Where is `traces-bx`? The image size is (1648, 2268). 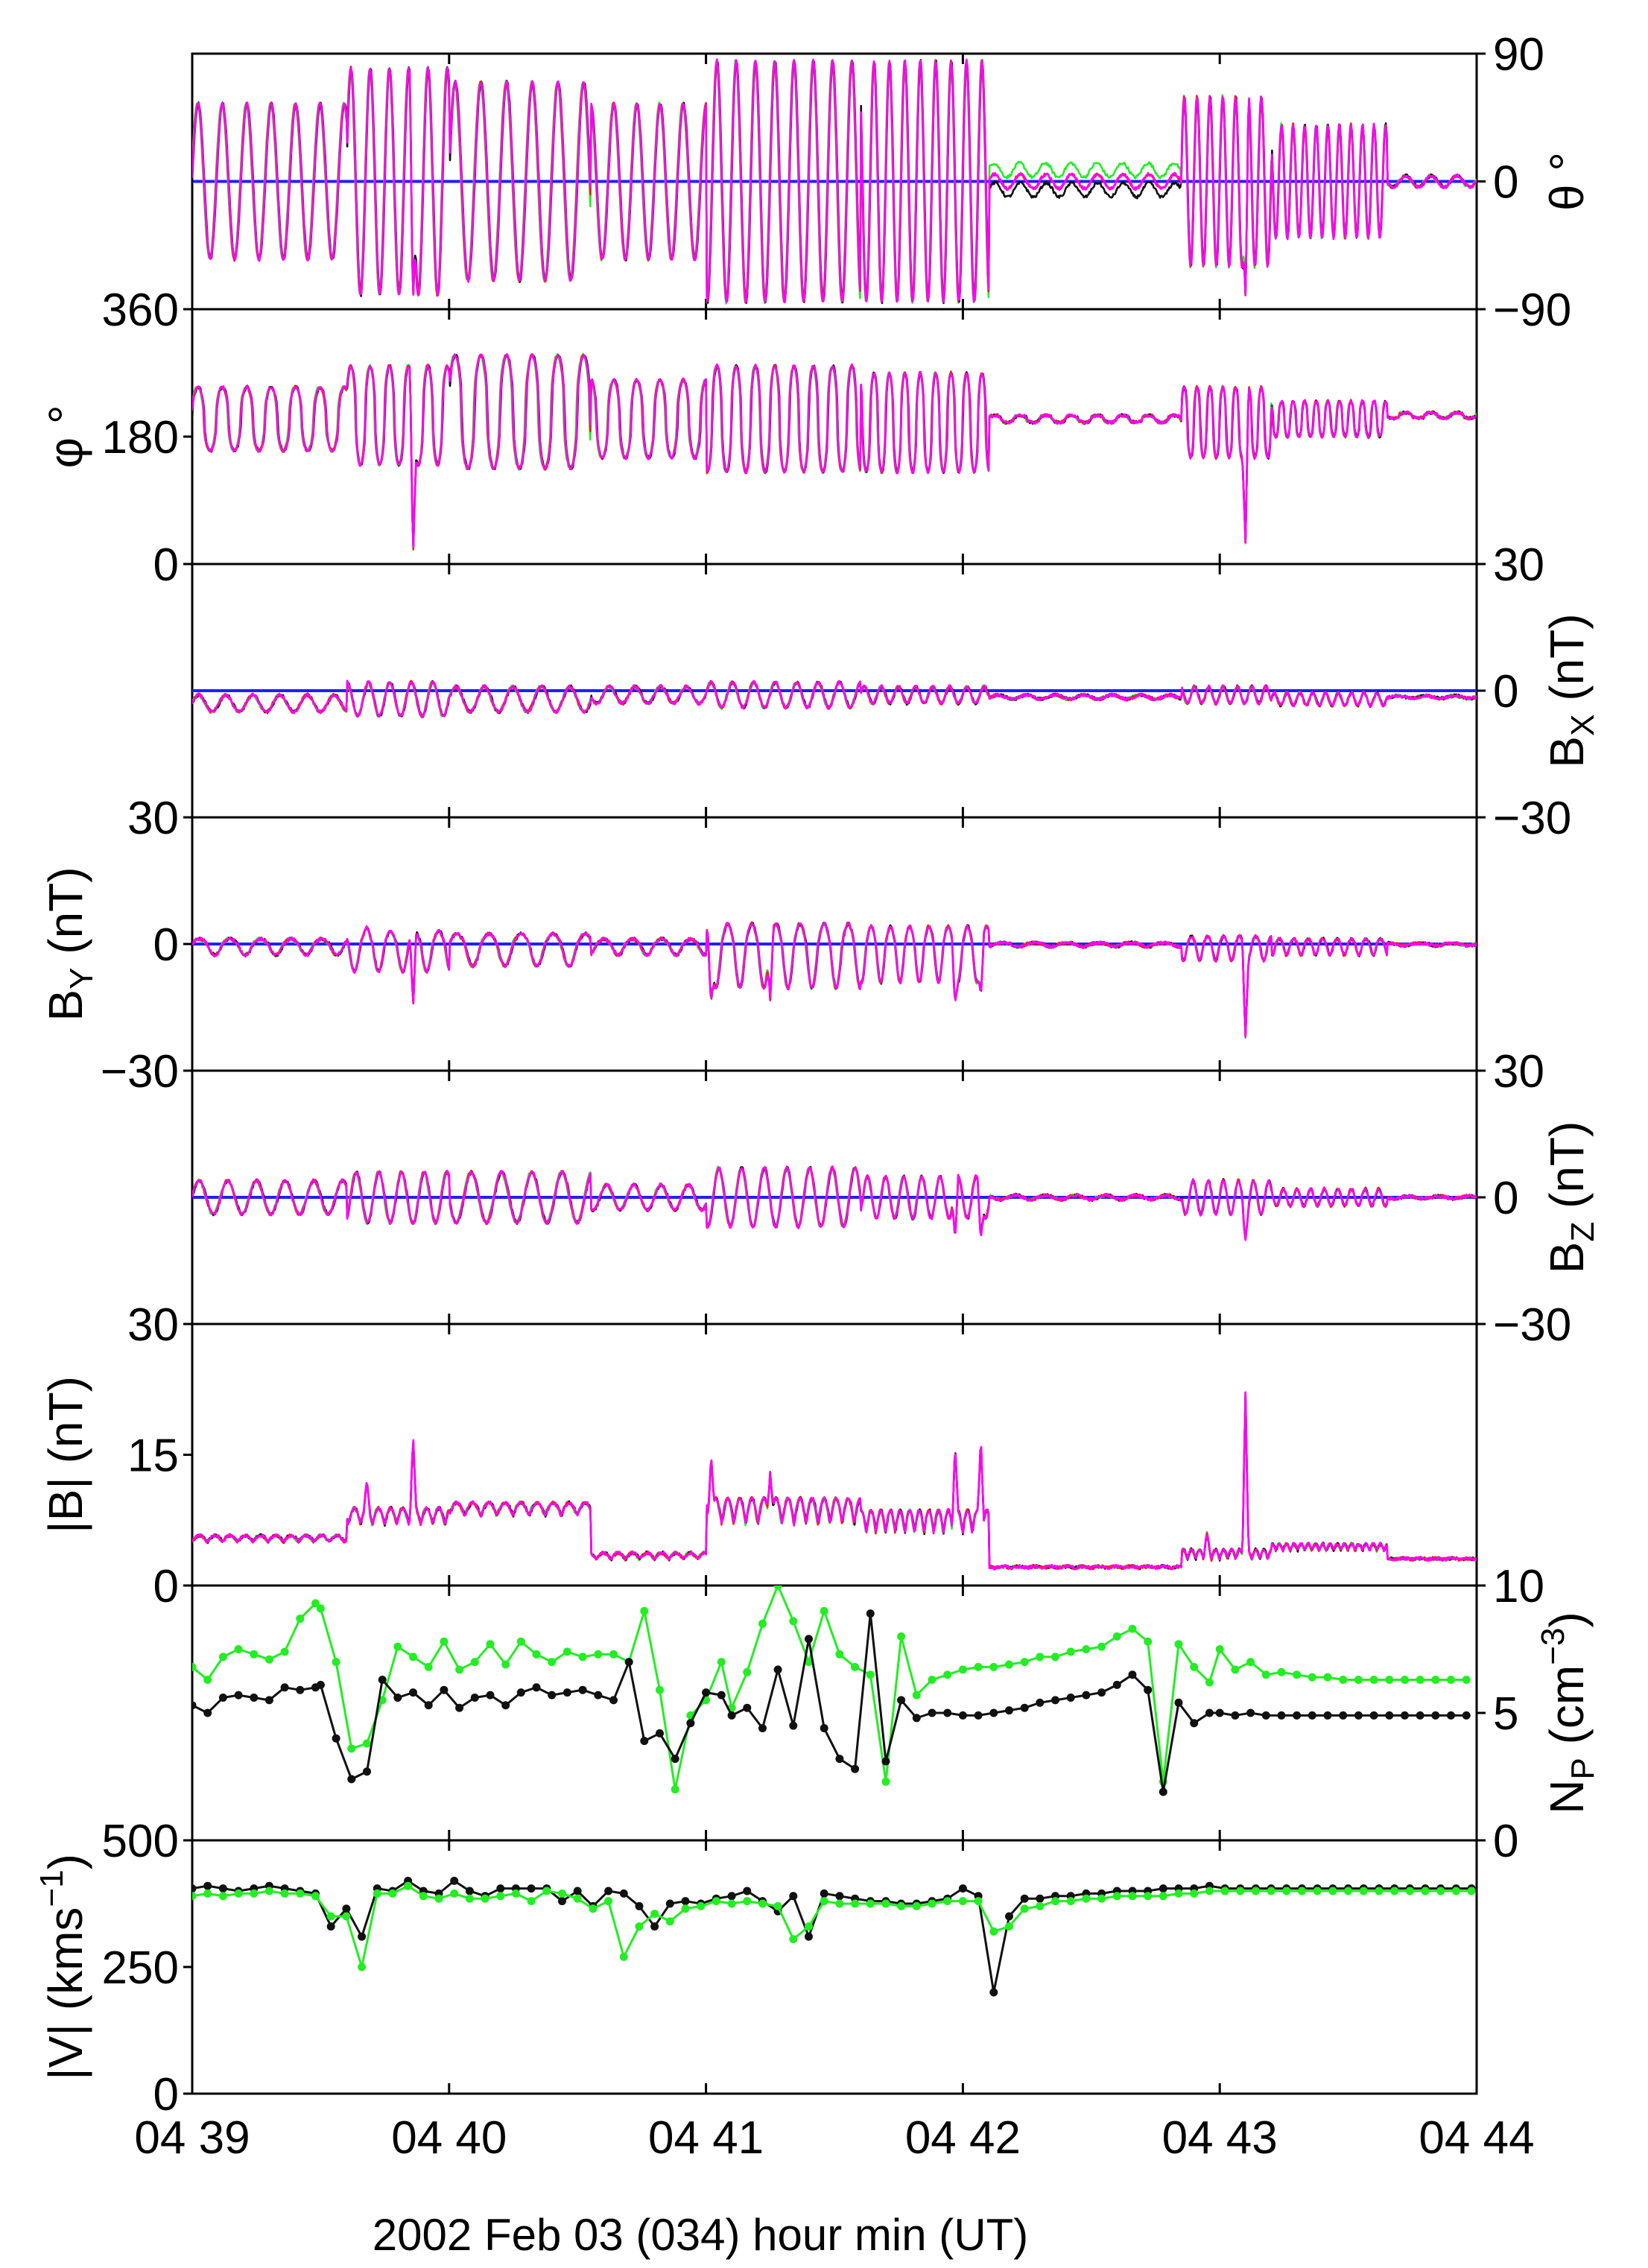 traces-bx is located at coordinates (834, 700).